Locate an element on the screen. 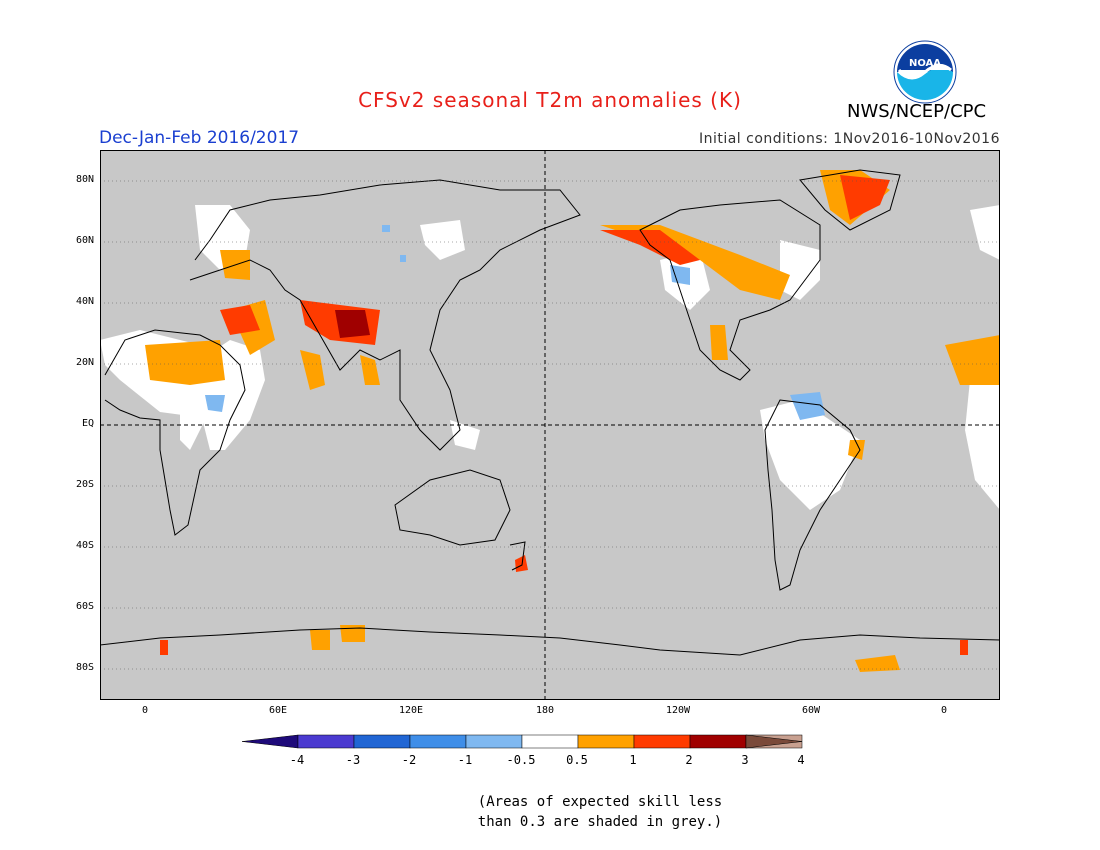  agency-label: NWS/NCEP/CPC is located at coordinates (917, 111).